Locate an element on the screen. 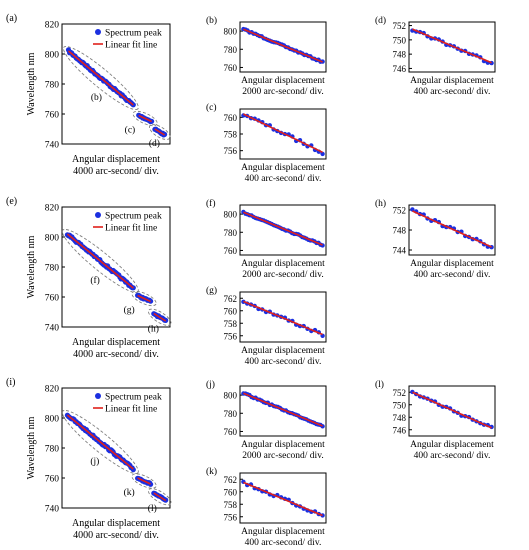  y-axis-label: Wavelength nm is located at coordinates (31, 83).